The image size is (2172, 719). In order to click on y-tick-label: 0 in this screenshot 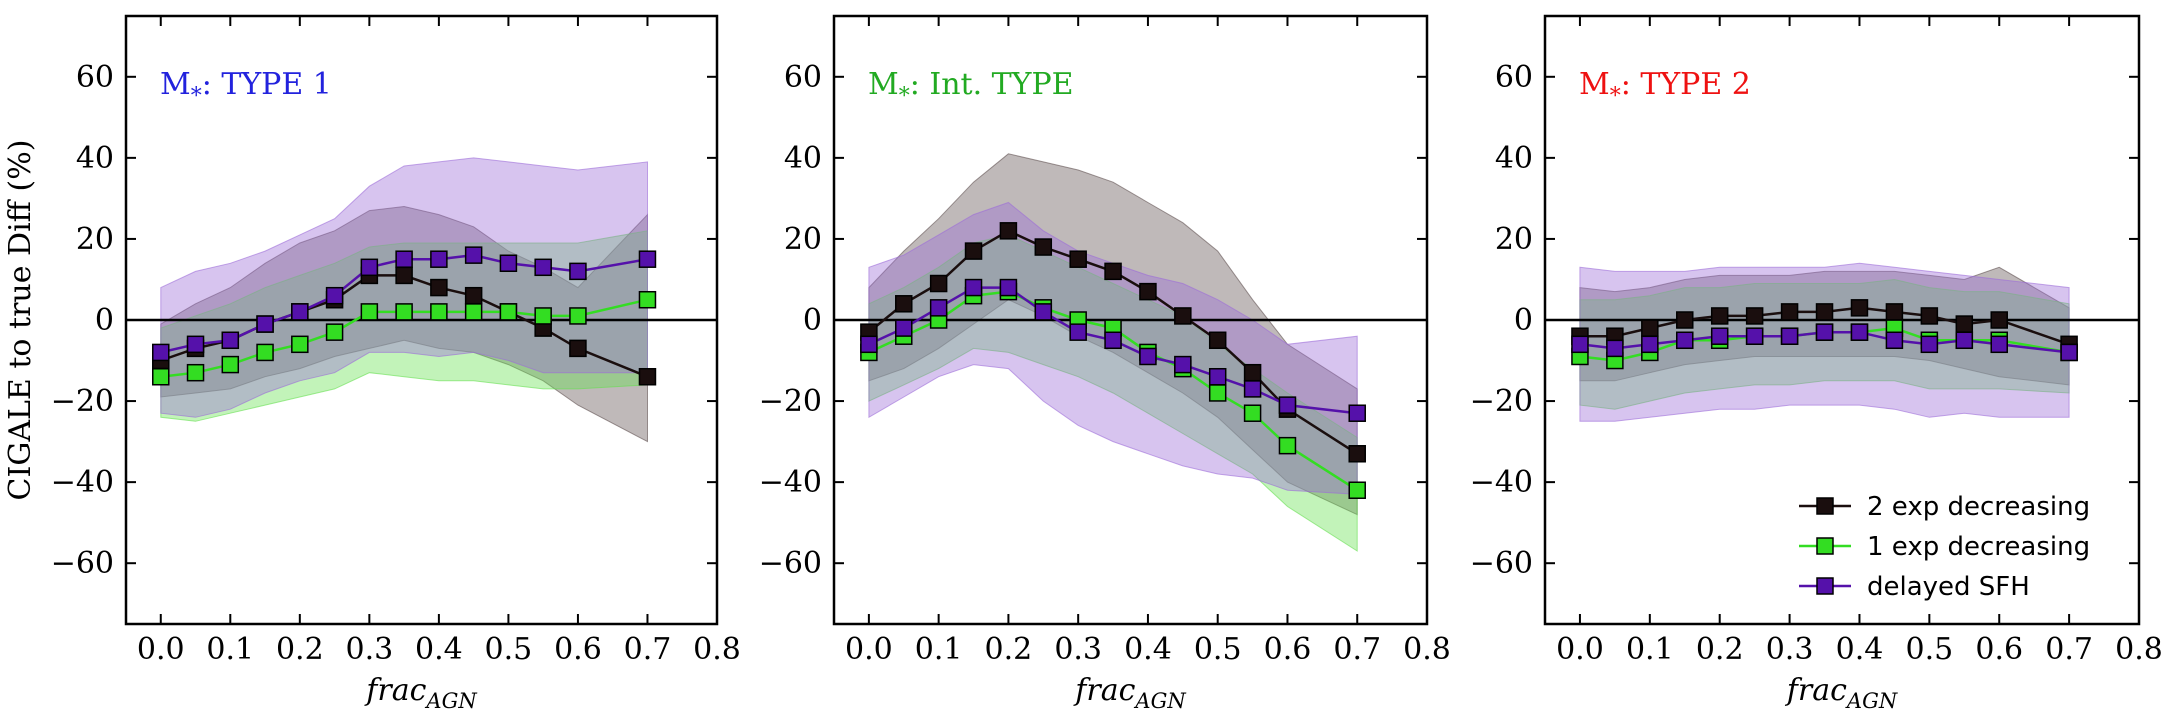, I will do `click(104, 320)`.